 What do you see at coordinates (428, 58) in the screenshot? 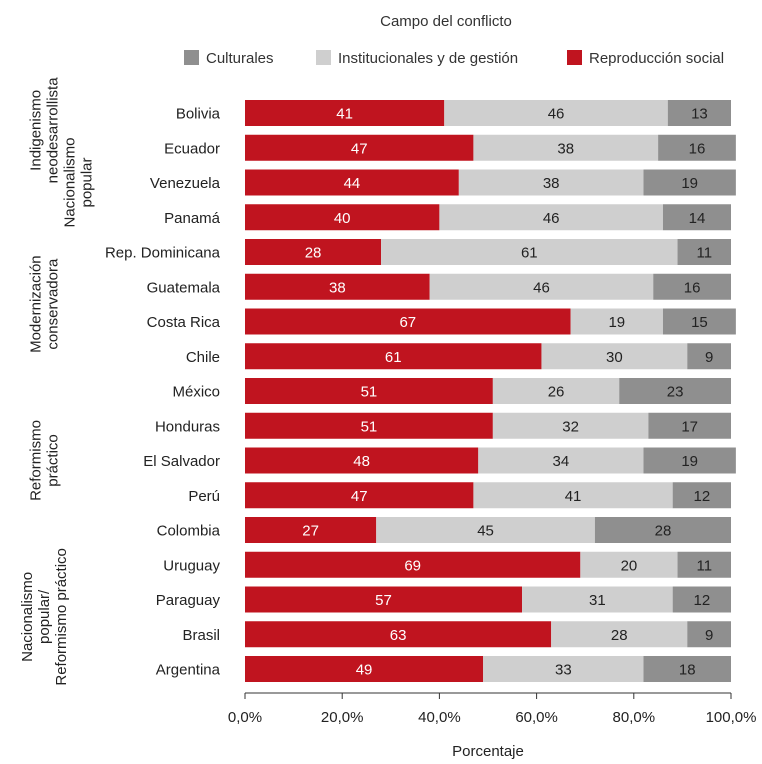
I see `legend-label-institucionales-y-de-gestion: Institucionales y de gestión` at bounding box center [428, 58].